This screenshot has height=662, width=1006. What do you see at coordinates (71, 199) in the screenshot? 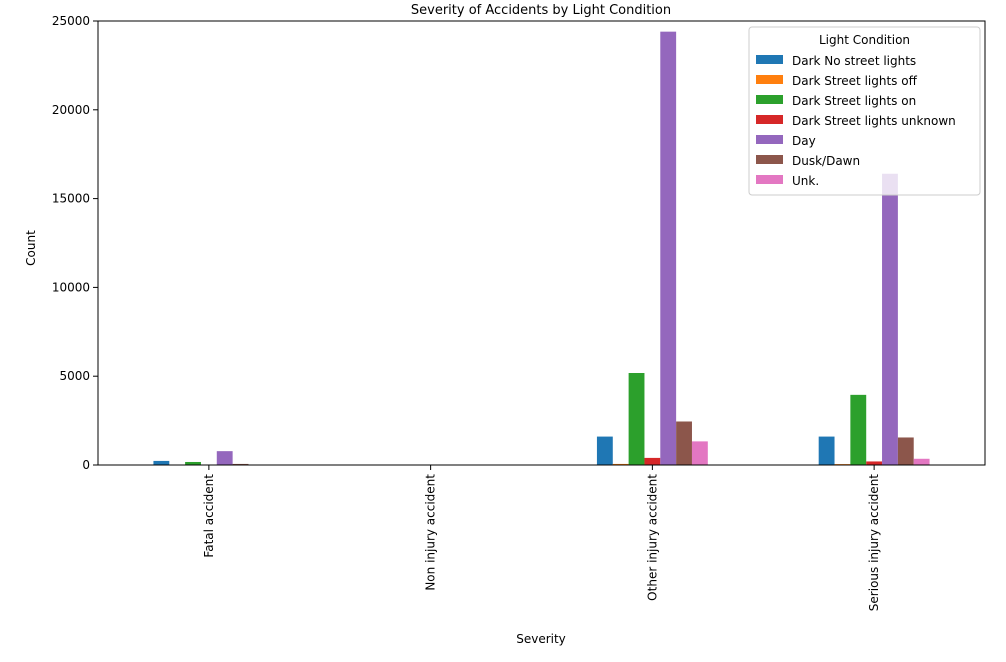
I see `y-tick-label: 15000` at bounding box center [71, 199].